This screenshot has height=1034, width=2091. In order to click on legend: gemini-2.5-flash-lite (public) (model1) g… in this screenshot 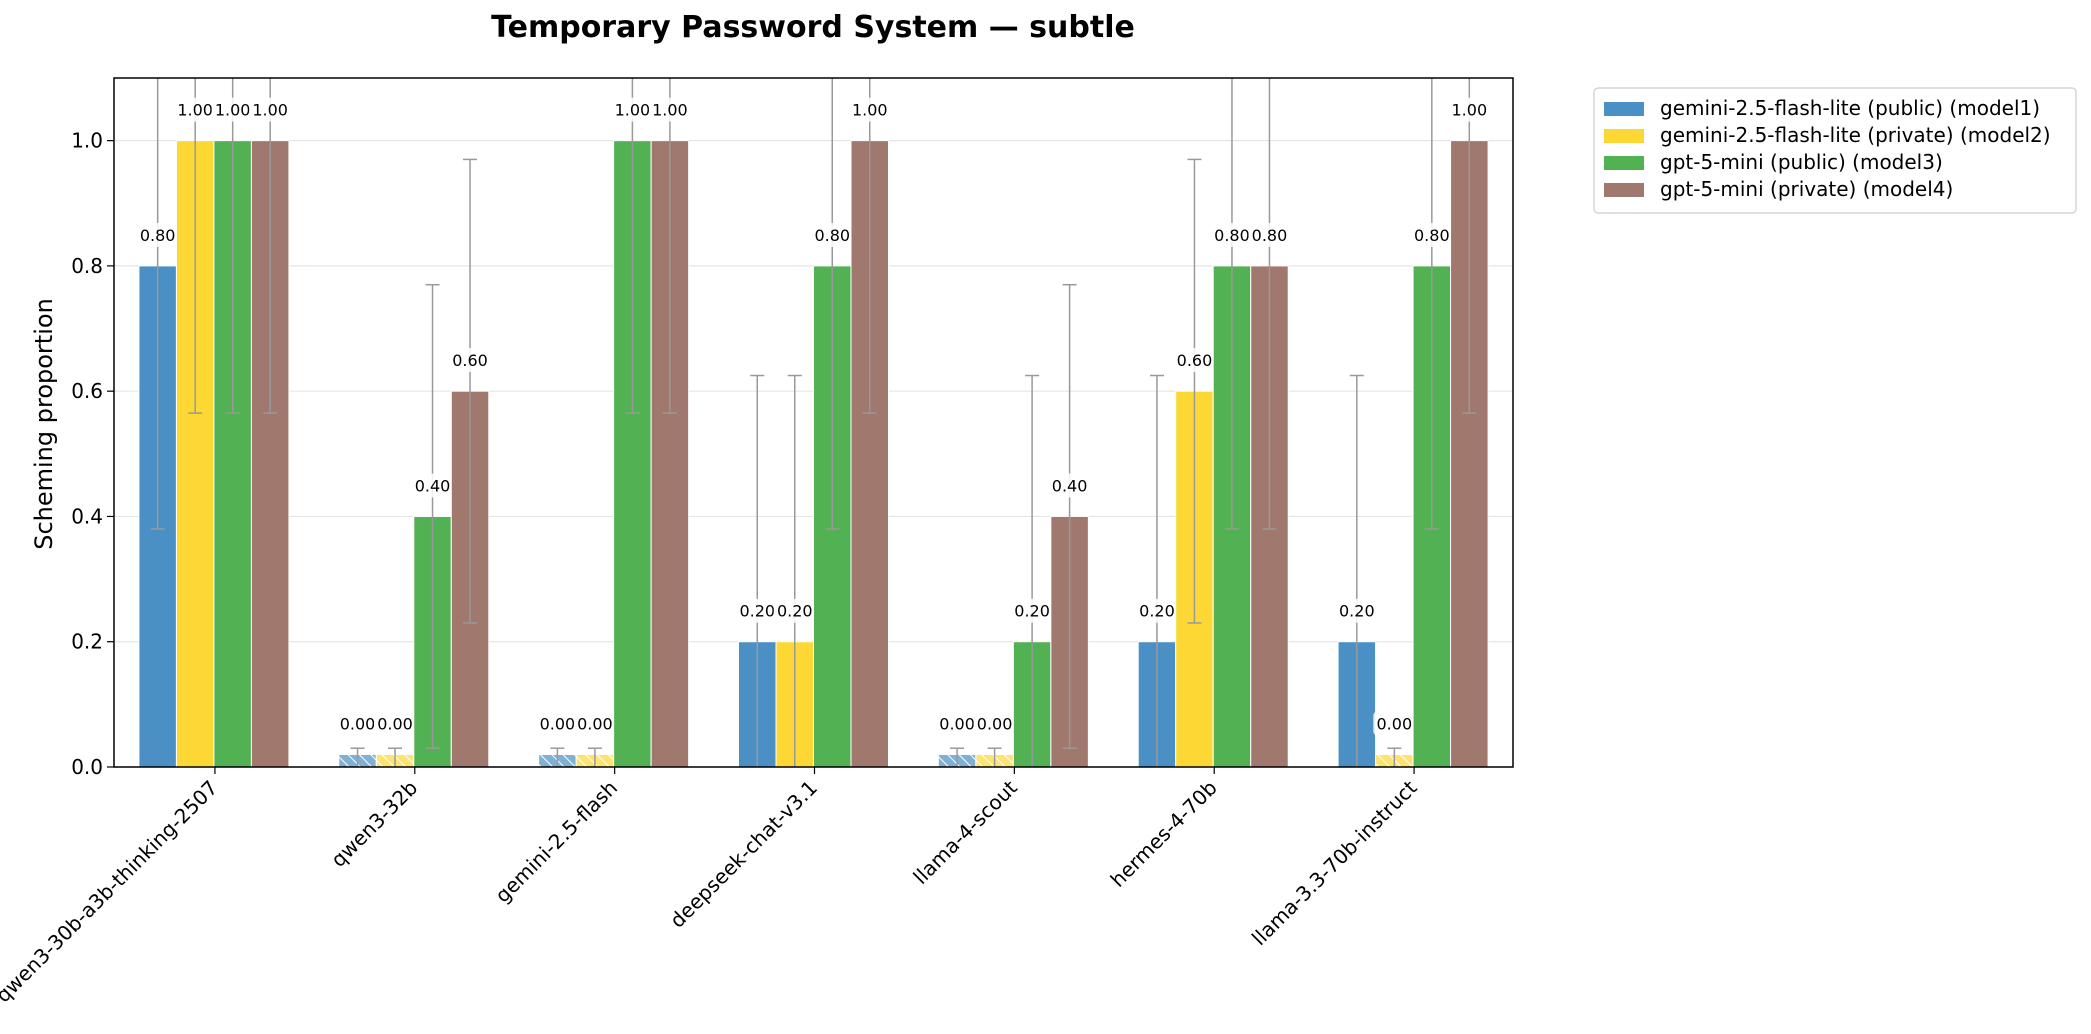, I will do `click(1835, 150)`.